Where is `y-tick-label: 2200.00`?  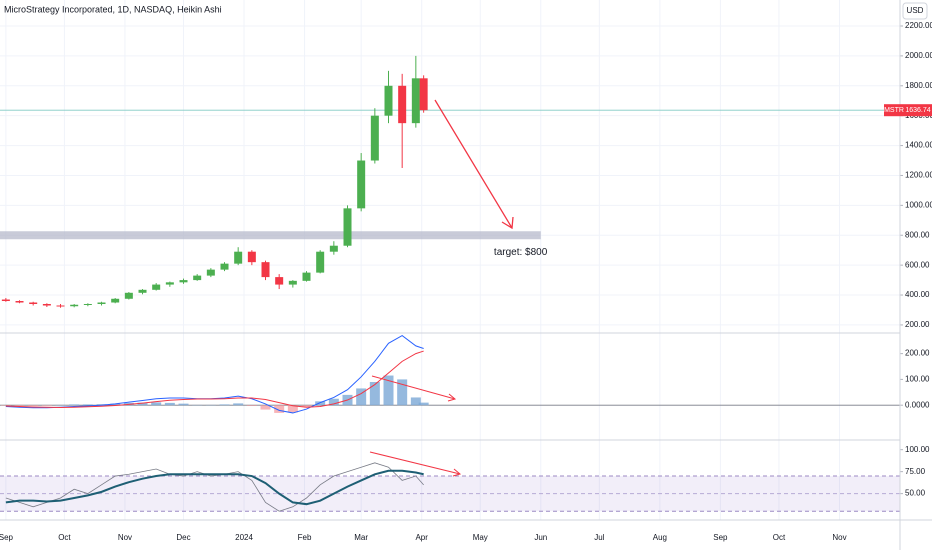 y-tick-label: 2200.00 is located at coordinates (918, 25).